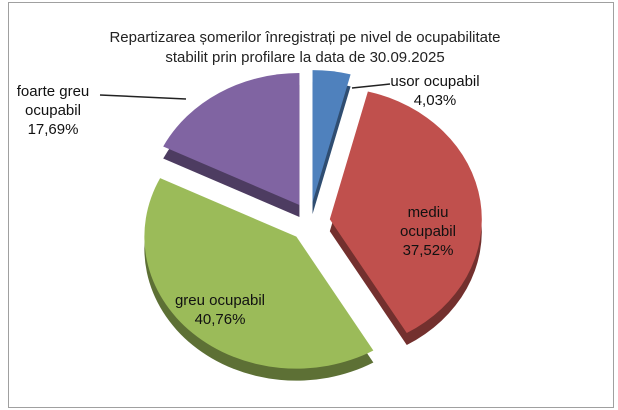 This screenshot has height=410, width=618. I want to click on data-label: mediu ocupabil 37,52%, so click(428, 231).